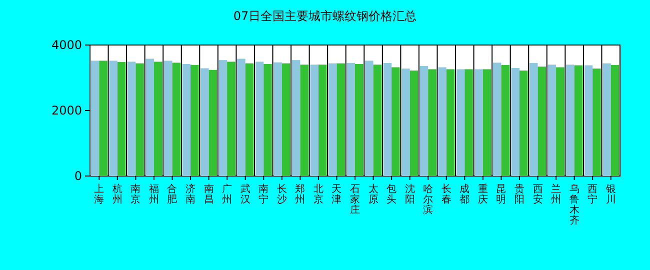 This screenshot has height=270, width=650. Describe the element at coordinates (263, 194) in the screenshot. I see `x-tick-label: 南宁` at that location.